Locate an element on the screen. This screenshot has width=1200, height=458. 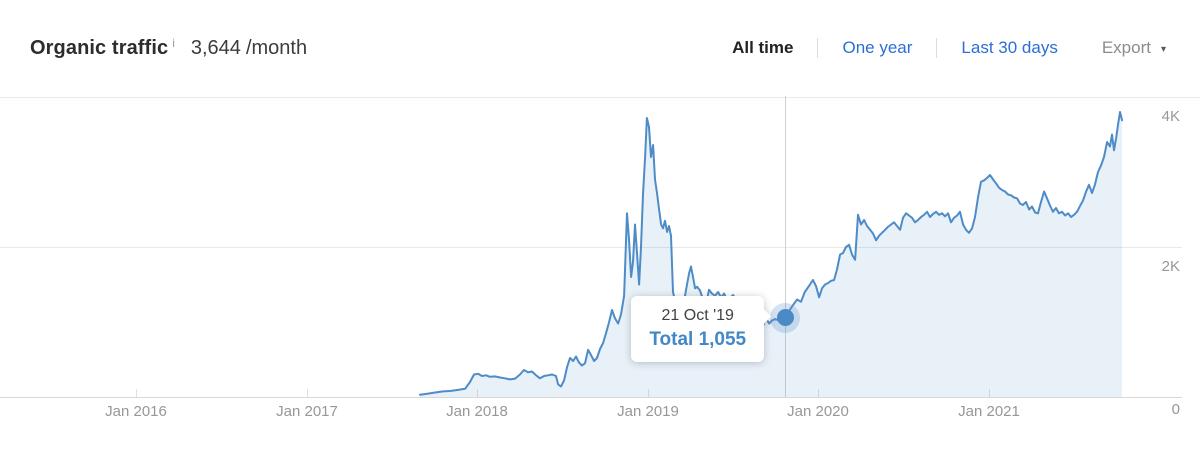
x-tick-Jan-2020 is located at coordinates (818, 393).